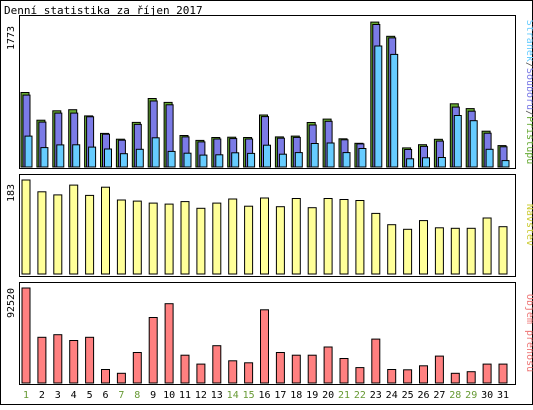  I want to click on legend-pages: Stránek, so click(528, 41).